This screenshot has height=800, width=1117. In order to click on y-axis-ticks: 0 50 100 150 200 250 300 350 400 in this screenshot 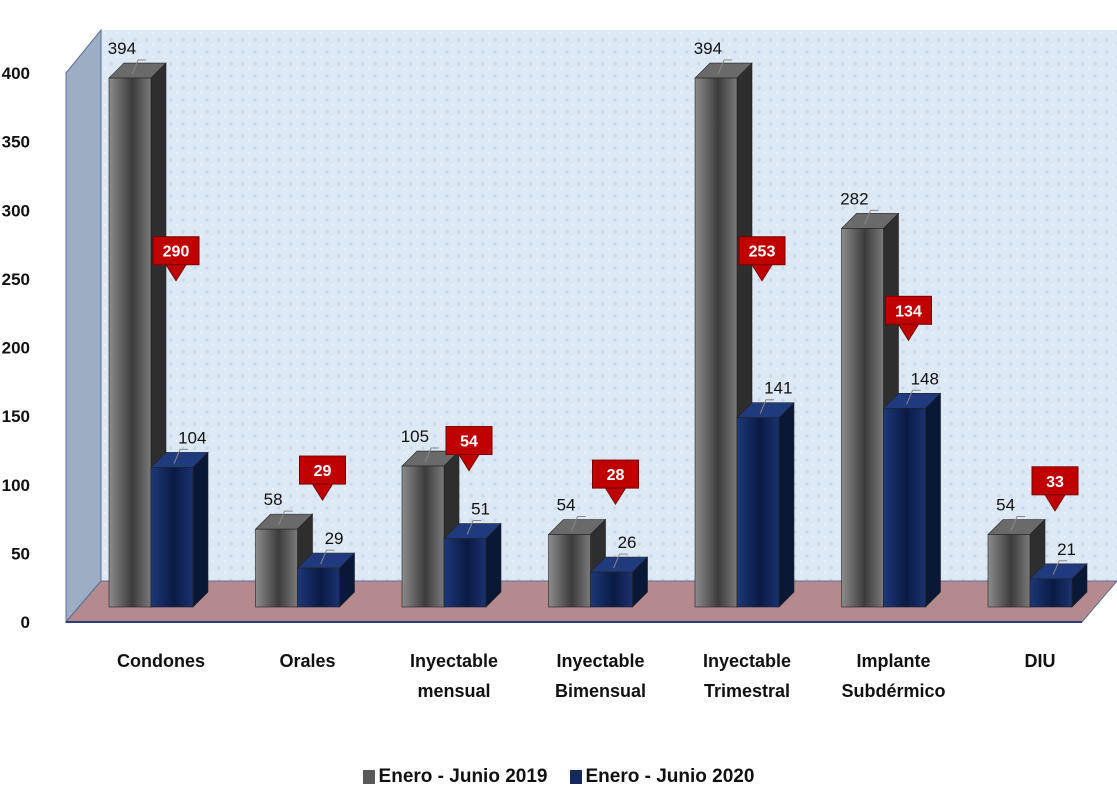, I will do `click(16, 348)`.